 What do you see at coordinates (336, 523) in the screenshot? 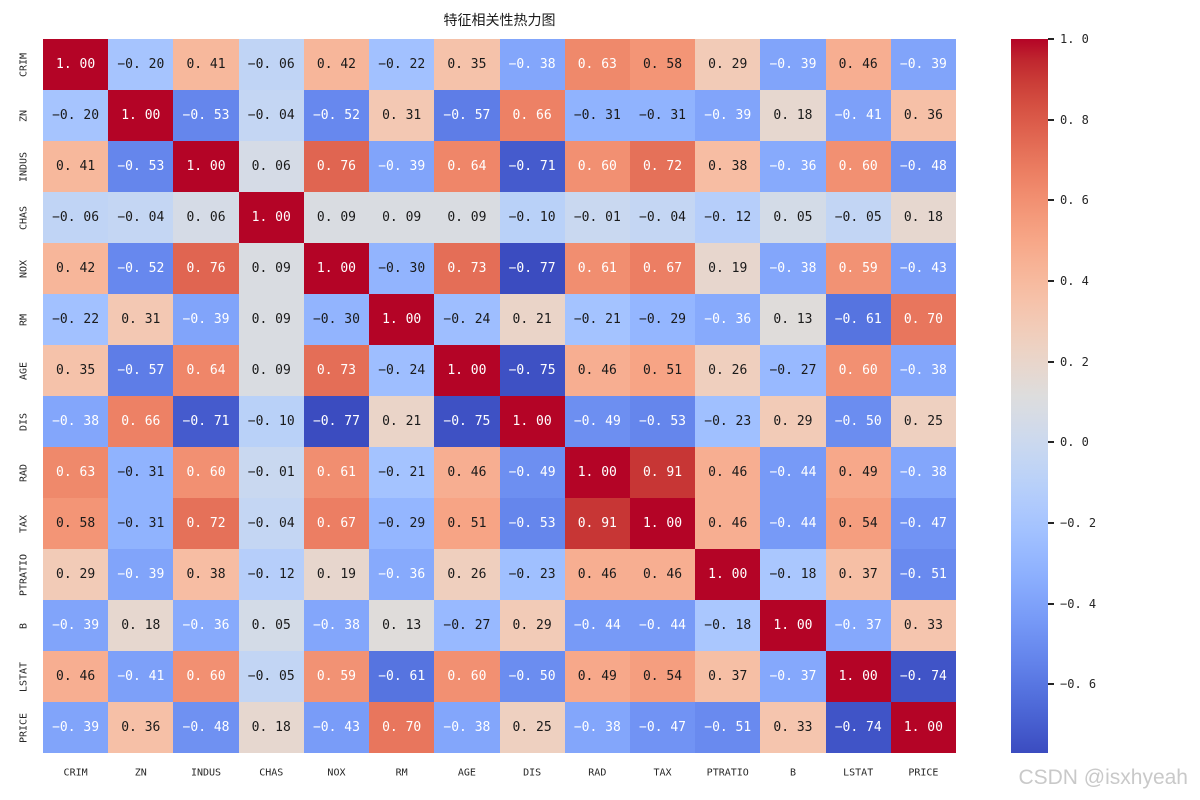
I see `heatmap-cell: 0. 67` at bounding box center [336, 523].